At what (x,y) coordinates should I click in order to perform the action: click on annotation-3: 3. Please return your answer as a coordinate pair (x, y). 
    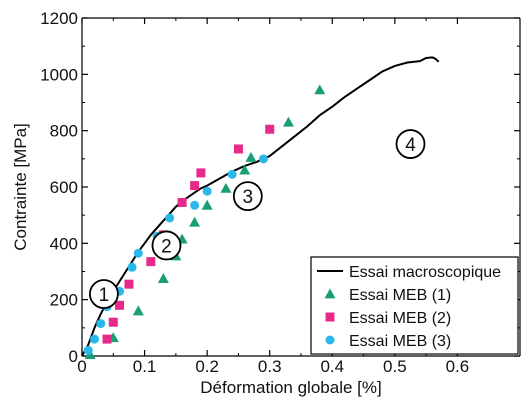
    Looking at the image, I should click on (248, 196).